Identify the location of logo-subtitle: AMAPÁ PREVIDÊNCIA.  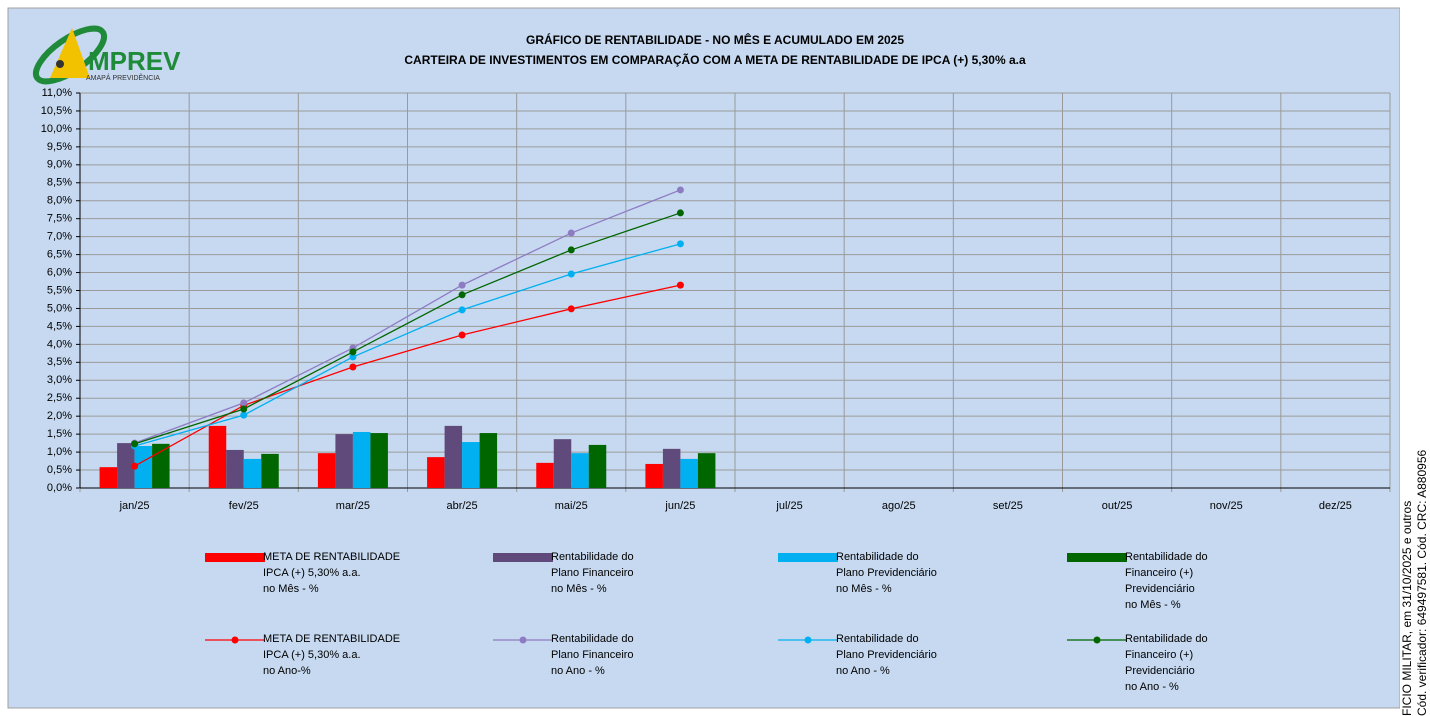
(123, 77).